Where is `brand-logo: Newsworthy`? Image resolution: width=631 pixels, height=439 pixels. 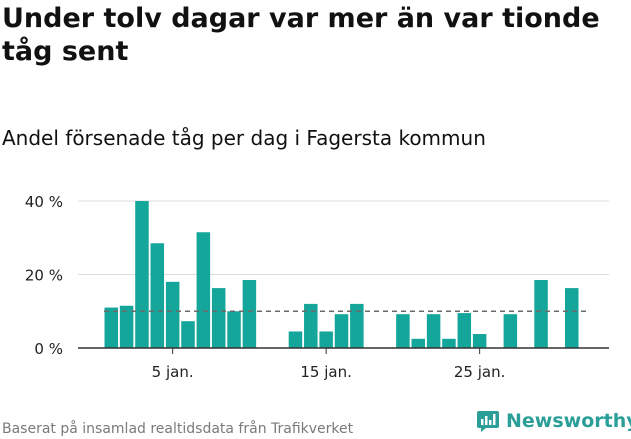 brand-logo: Newsworthy is located at coordinates (553, 421).